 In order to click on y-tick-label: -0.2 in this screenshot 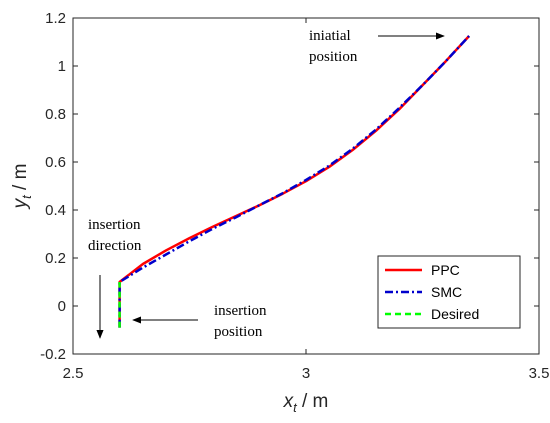, I will do `click(53, 354)`.